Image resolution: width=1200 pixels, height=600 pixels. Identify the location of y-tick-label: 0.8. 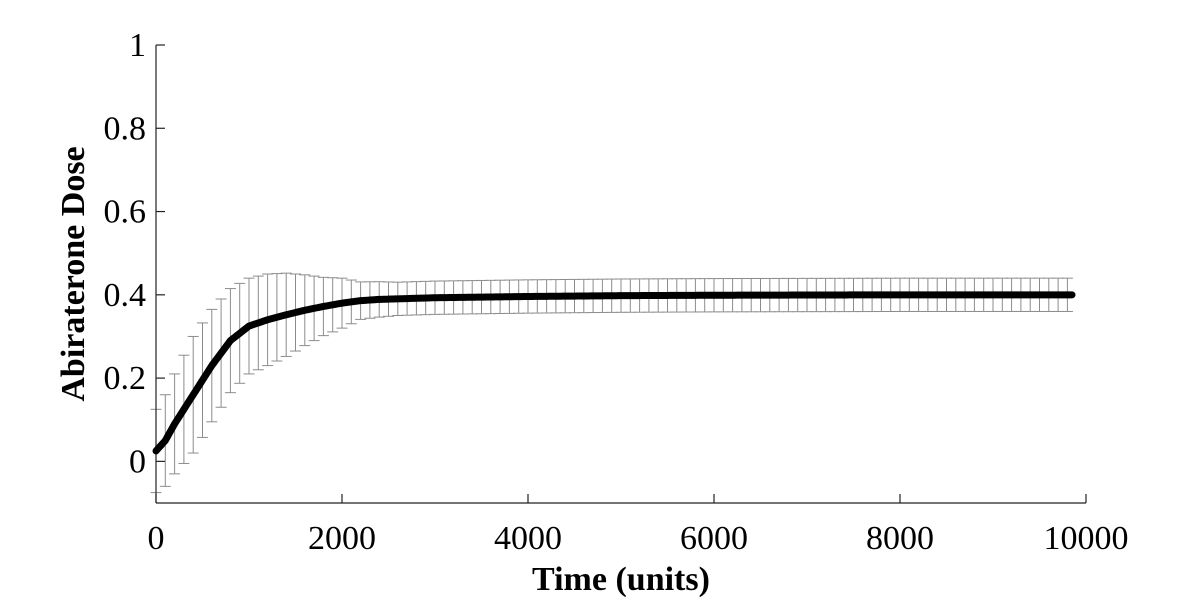
(125, 128).